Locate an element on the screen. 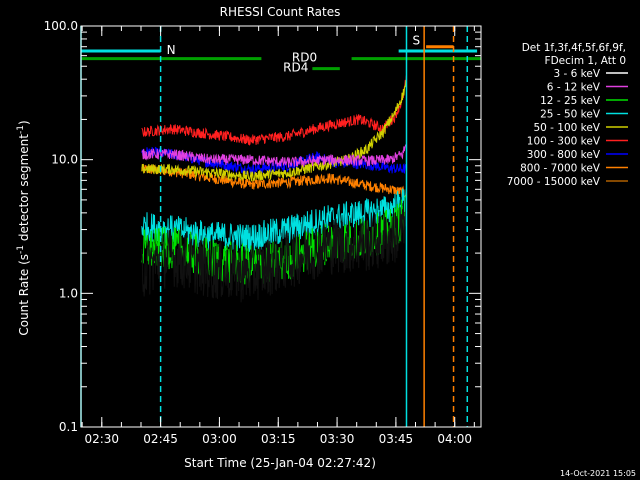  x-axis-label: Start Time (25-Jan-04 02:27:42) is located at coordinates (280, 463).